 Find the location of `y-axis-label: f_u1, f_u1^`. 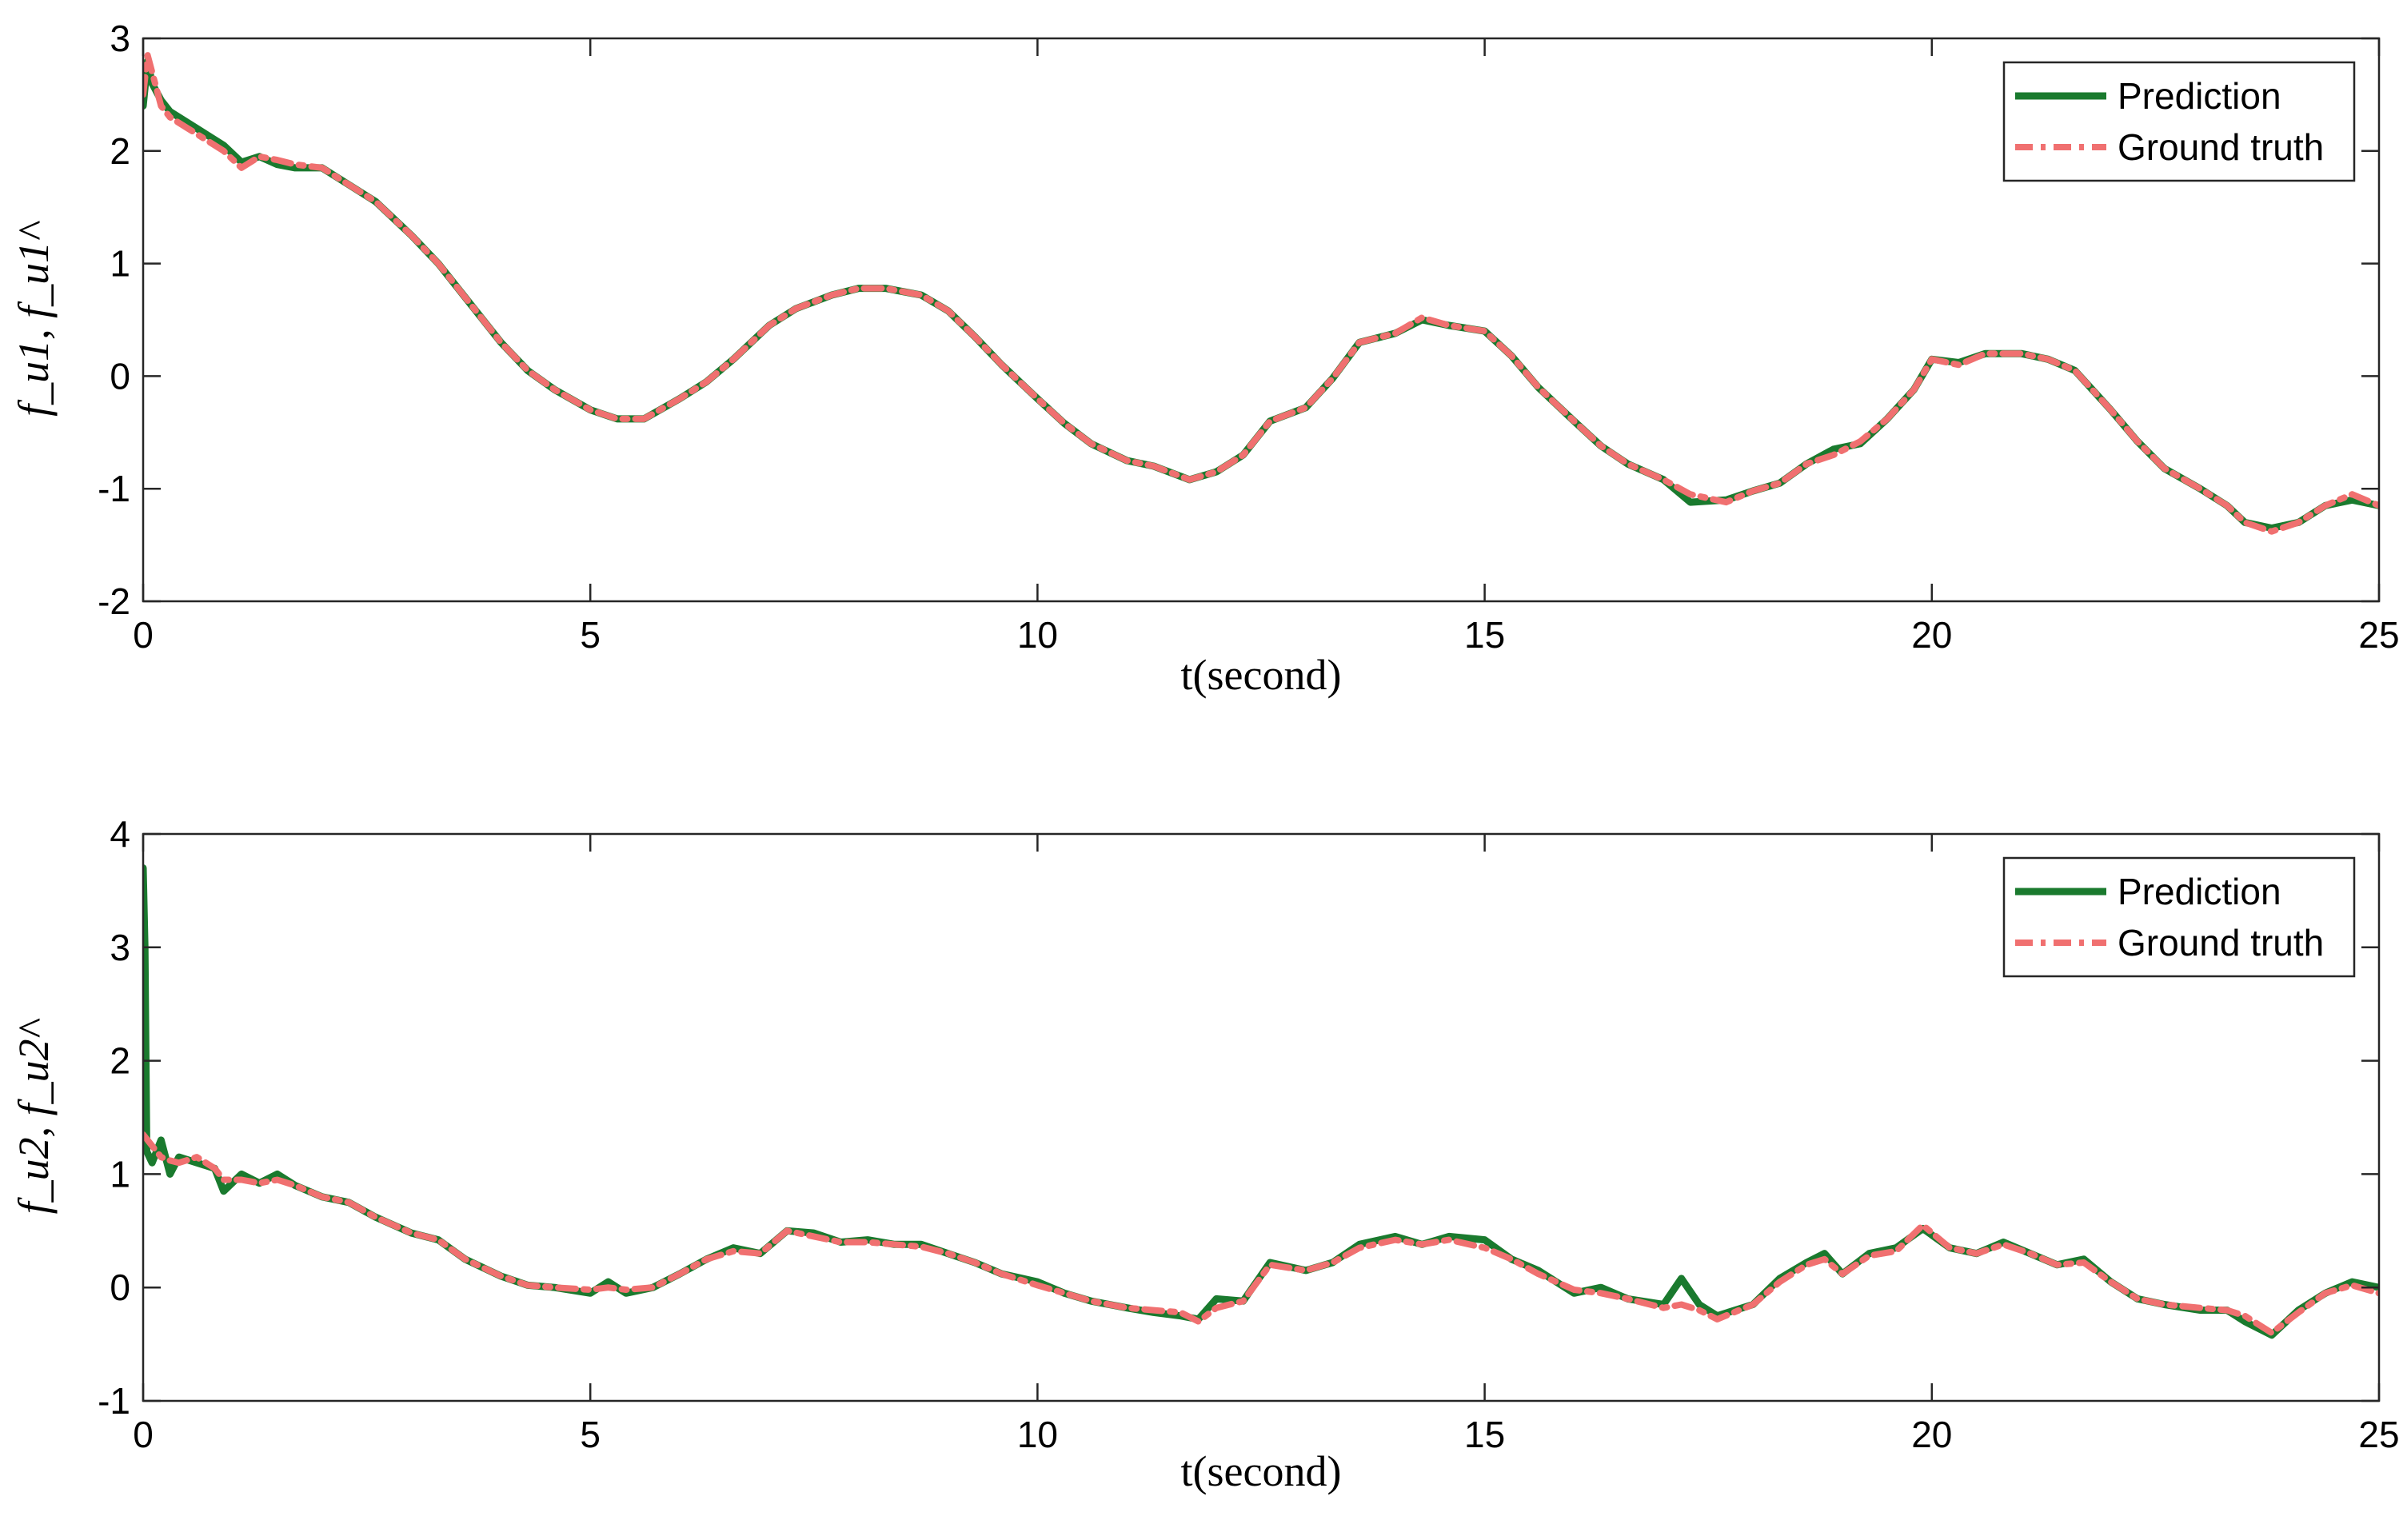

y-axis-label: f_u1, f_u1^ is located at coordinates (34, 319).